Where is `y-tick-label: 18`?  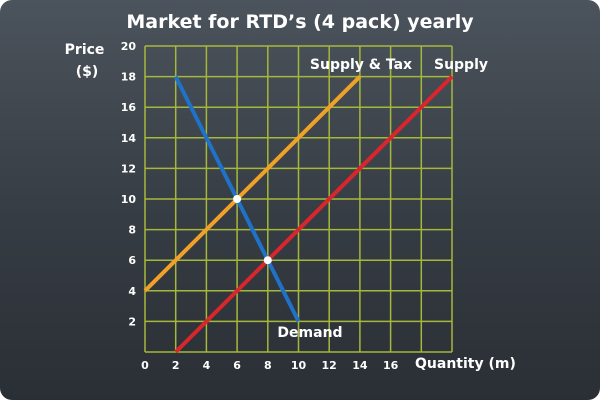
y-tick-label: 18 is located at coordinates (128, 77).